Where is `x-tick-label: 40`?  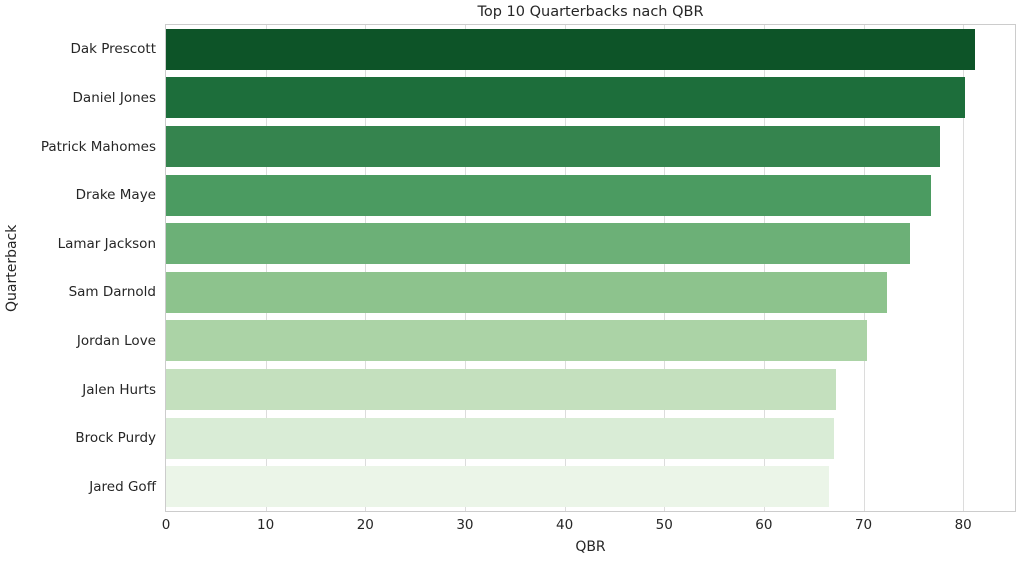
x-tick-label: 40 is located at coordinates (564, 525).